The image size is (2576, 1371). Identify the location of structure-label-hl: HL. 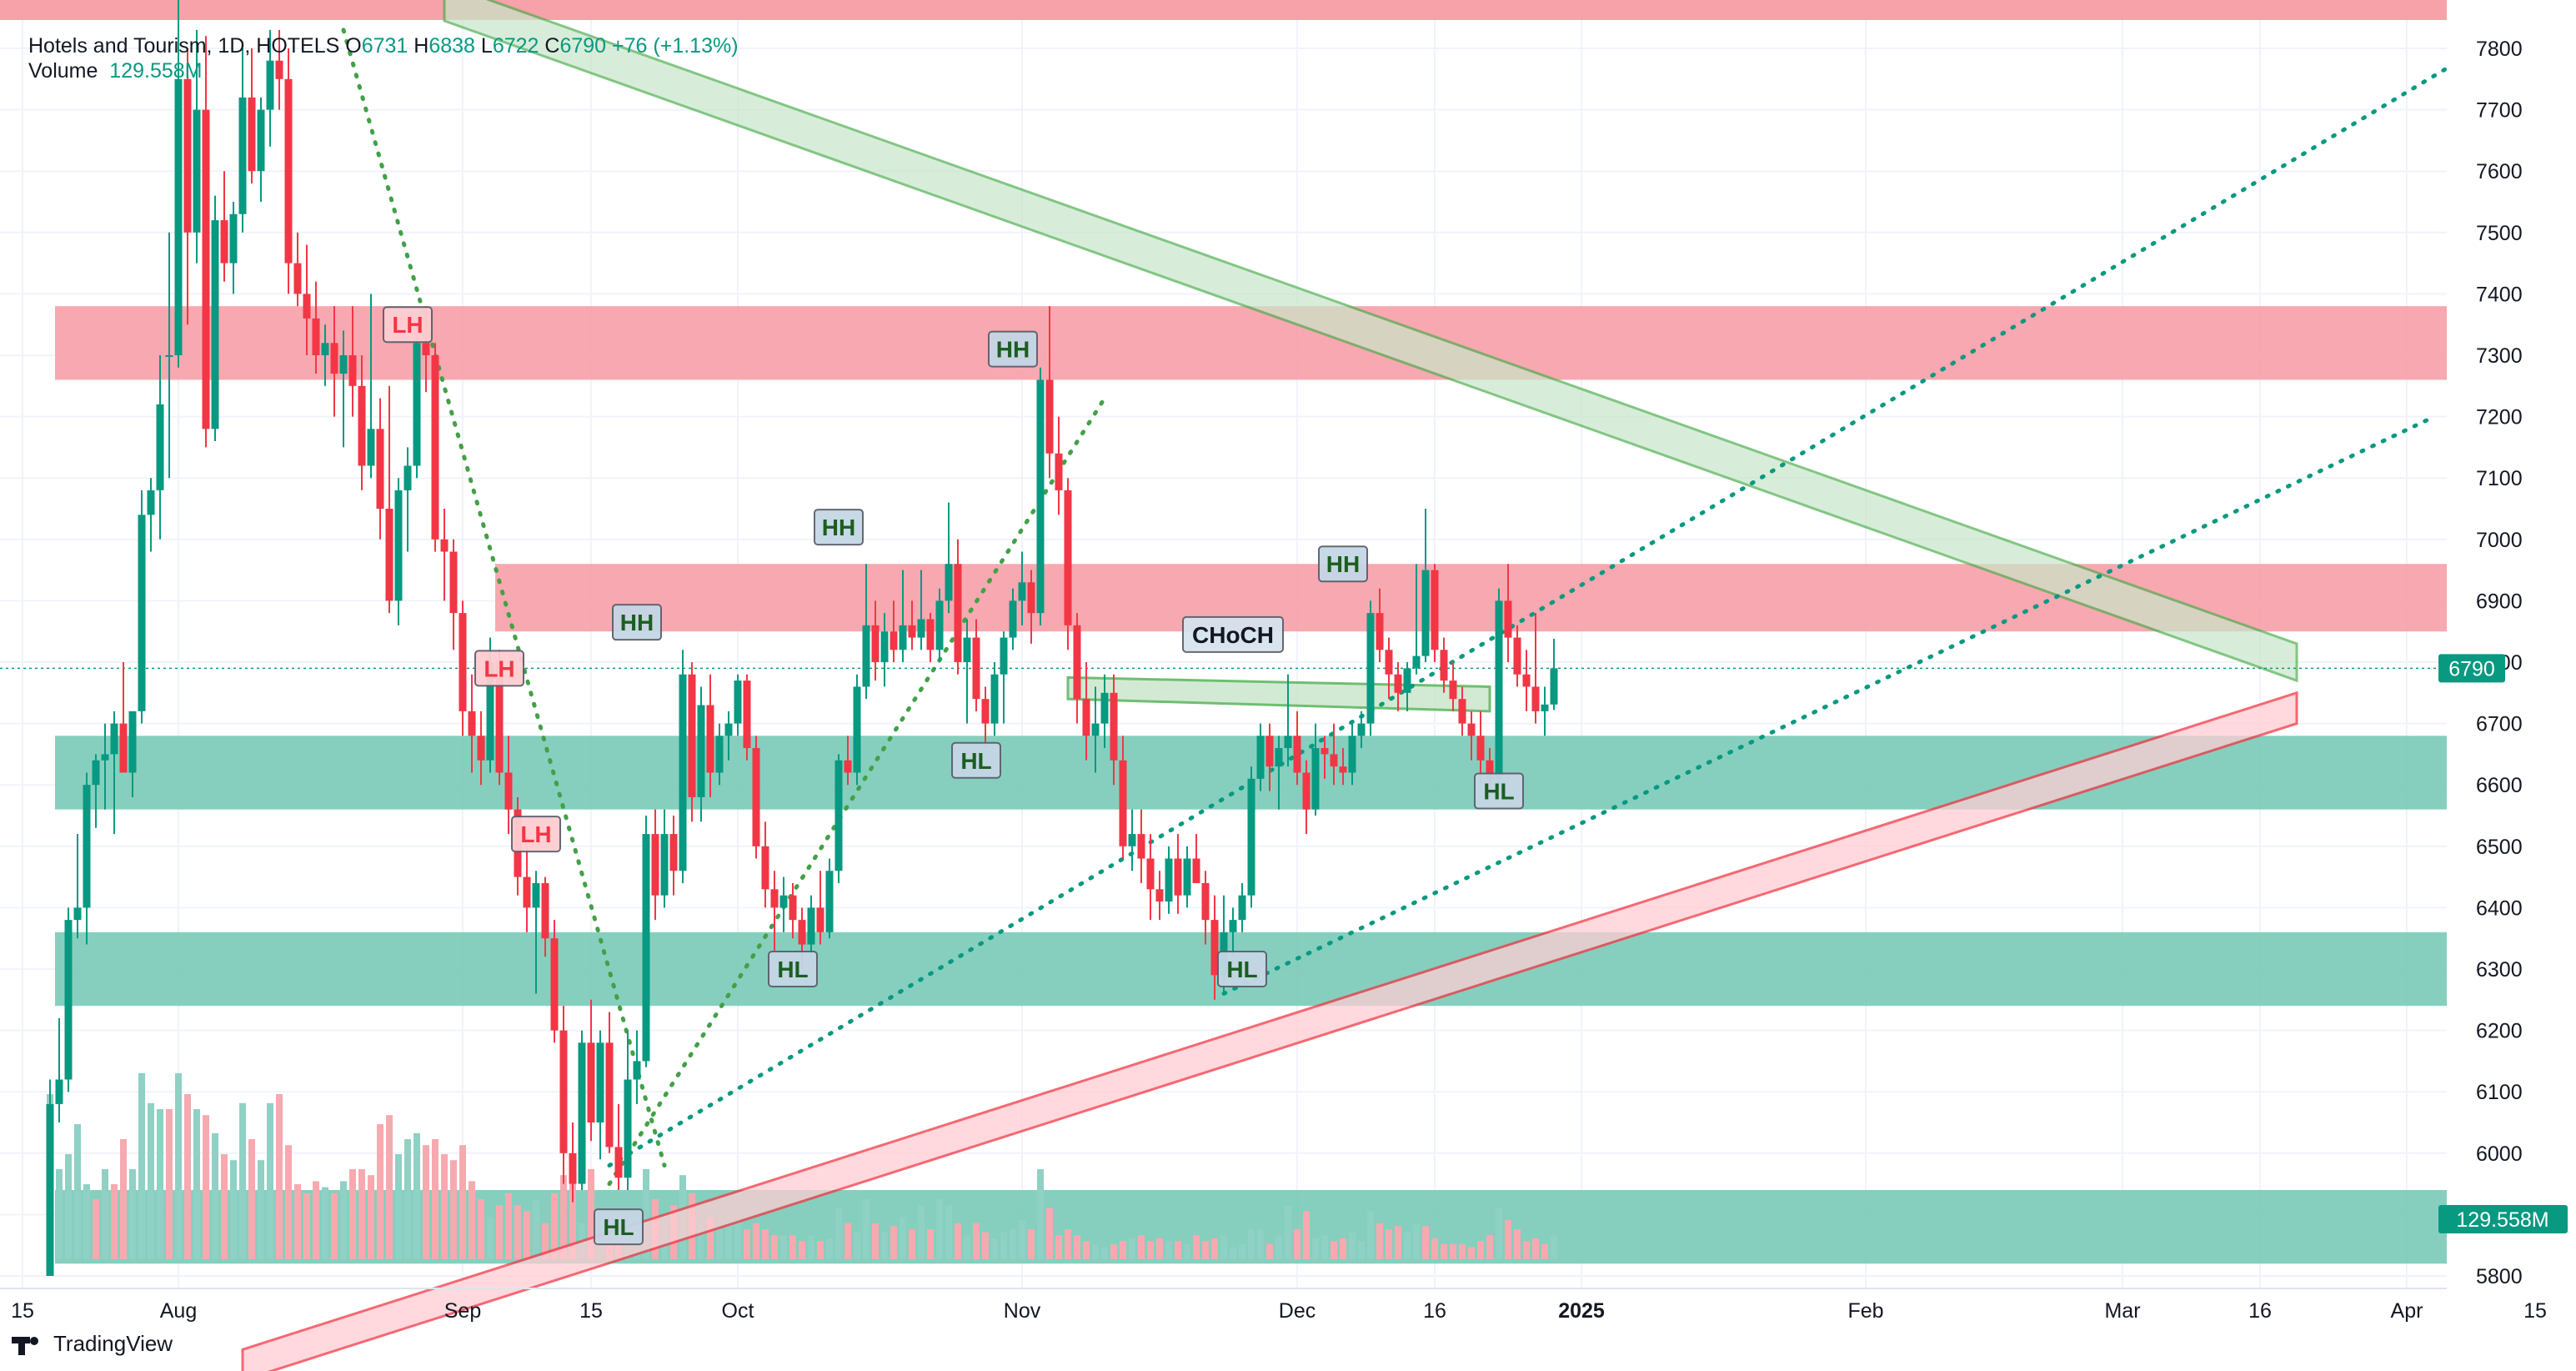
(1498, 792).